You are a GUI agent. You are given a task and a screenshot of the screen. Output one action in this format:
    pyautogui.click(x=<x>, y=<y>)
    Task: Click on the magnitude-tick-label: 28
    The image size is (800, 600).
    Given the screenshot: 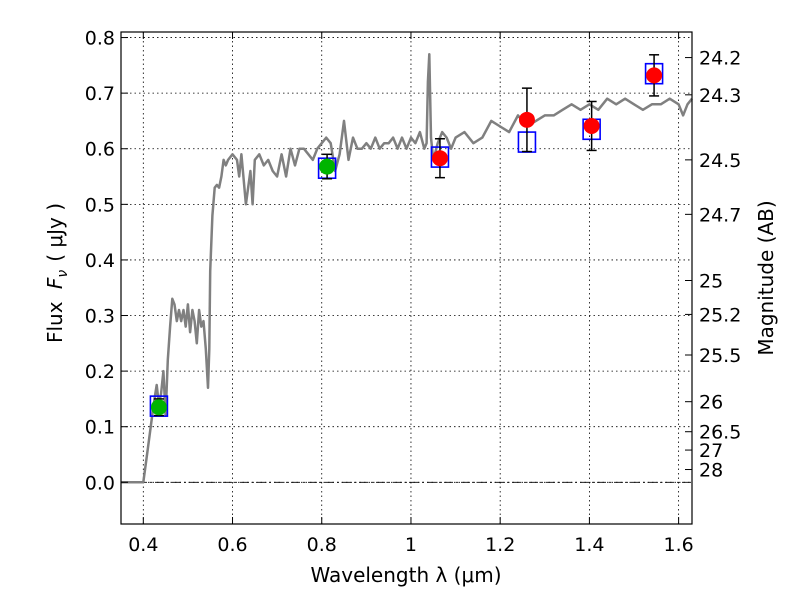 What is the action you would take?
    pyautogui.click(x=711, y=471)
    